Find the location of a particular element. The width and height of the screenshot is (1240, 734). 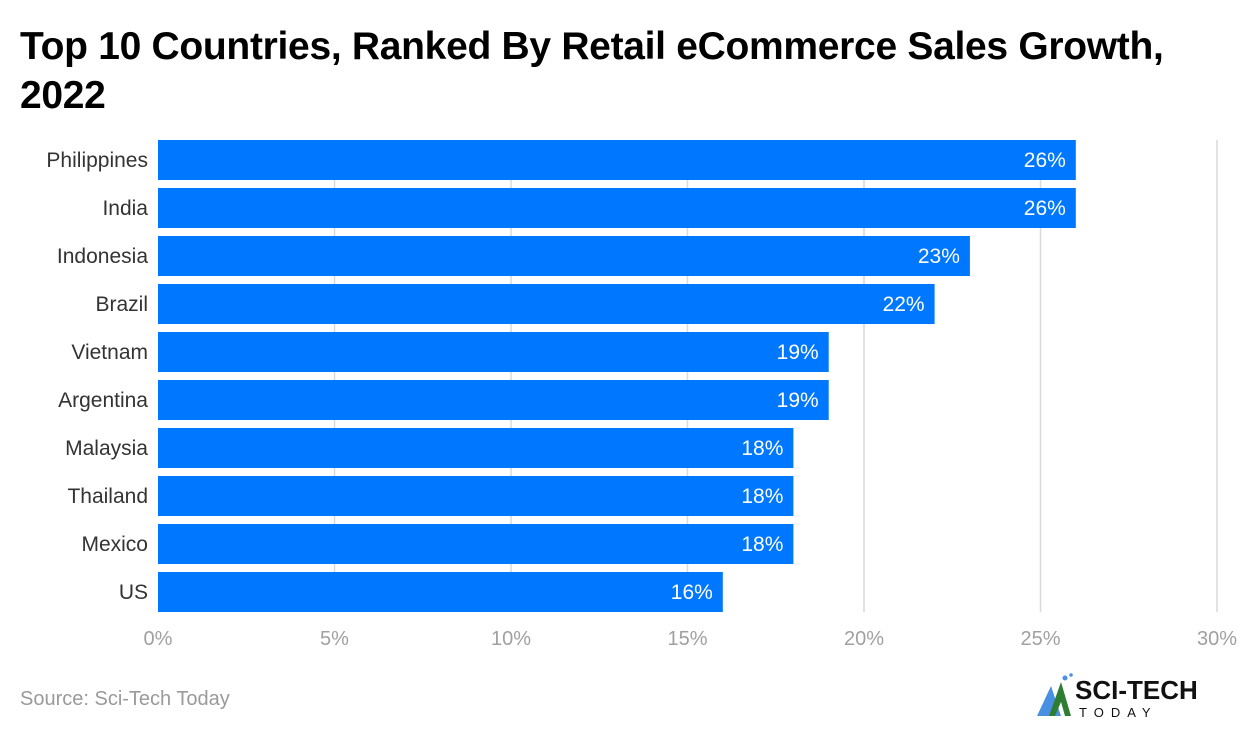

category-label: Brazil is located at coordinates (121, 304).